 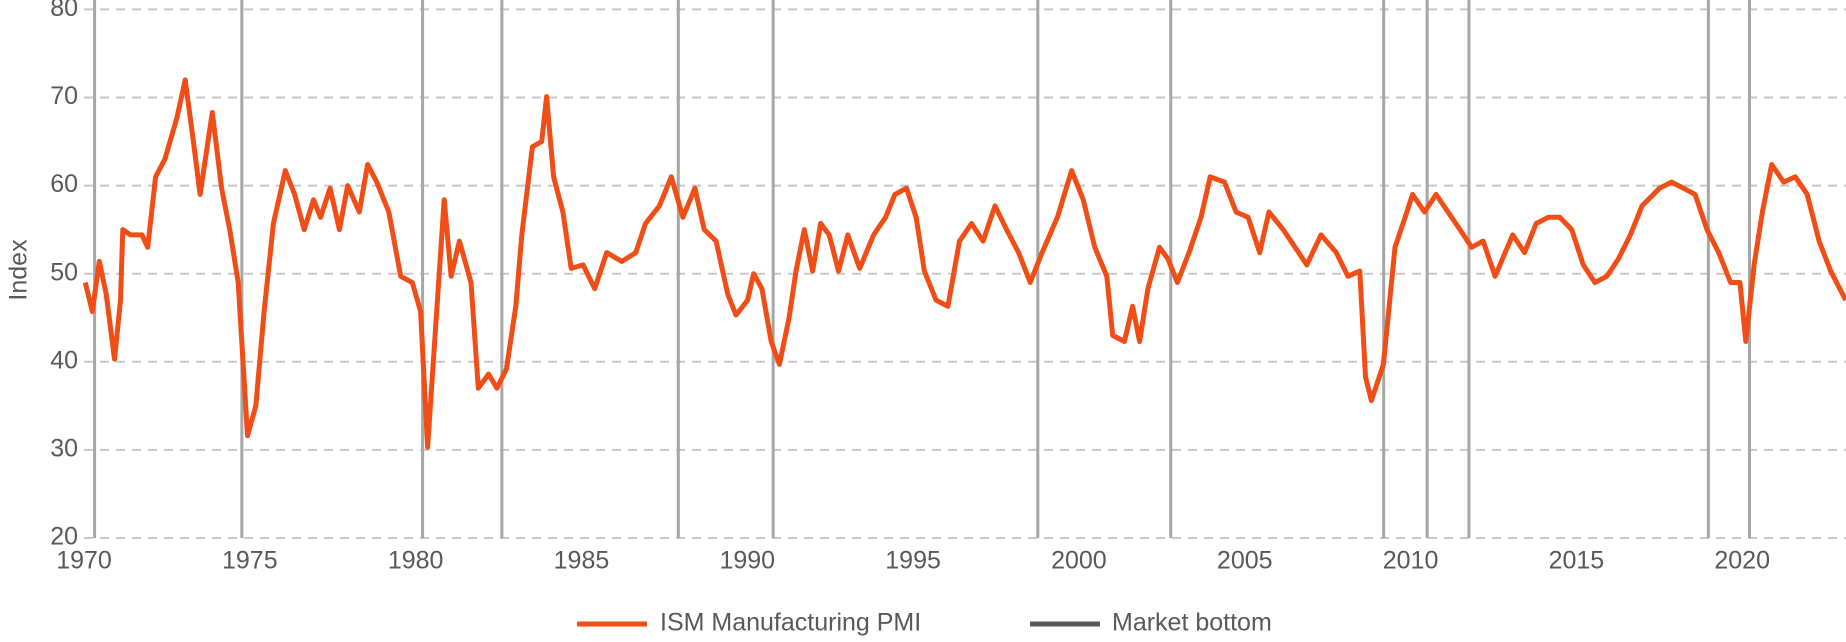 I want to click on x-tick-label: 2000, so click(x=1079, y=561).